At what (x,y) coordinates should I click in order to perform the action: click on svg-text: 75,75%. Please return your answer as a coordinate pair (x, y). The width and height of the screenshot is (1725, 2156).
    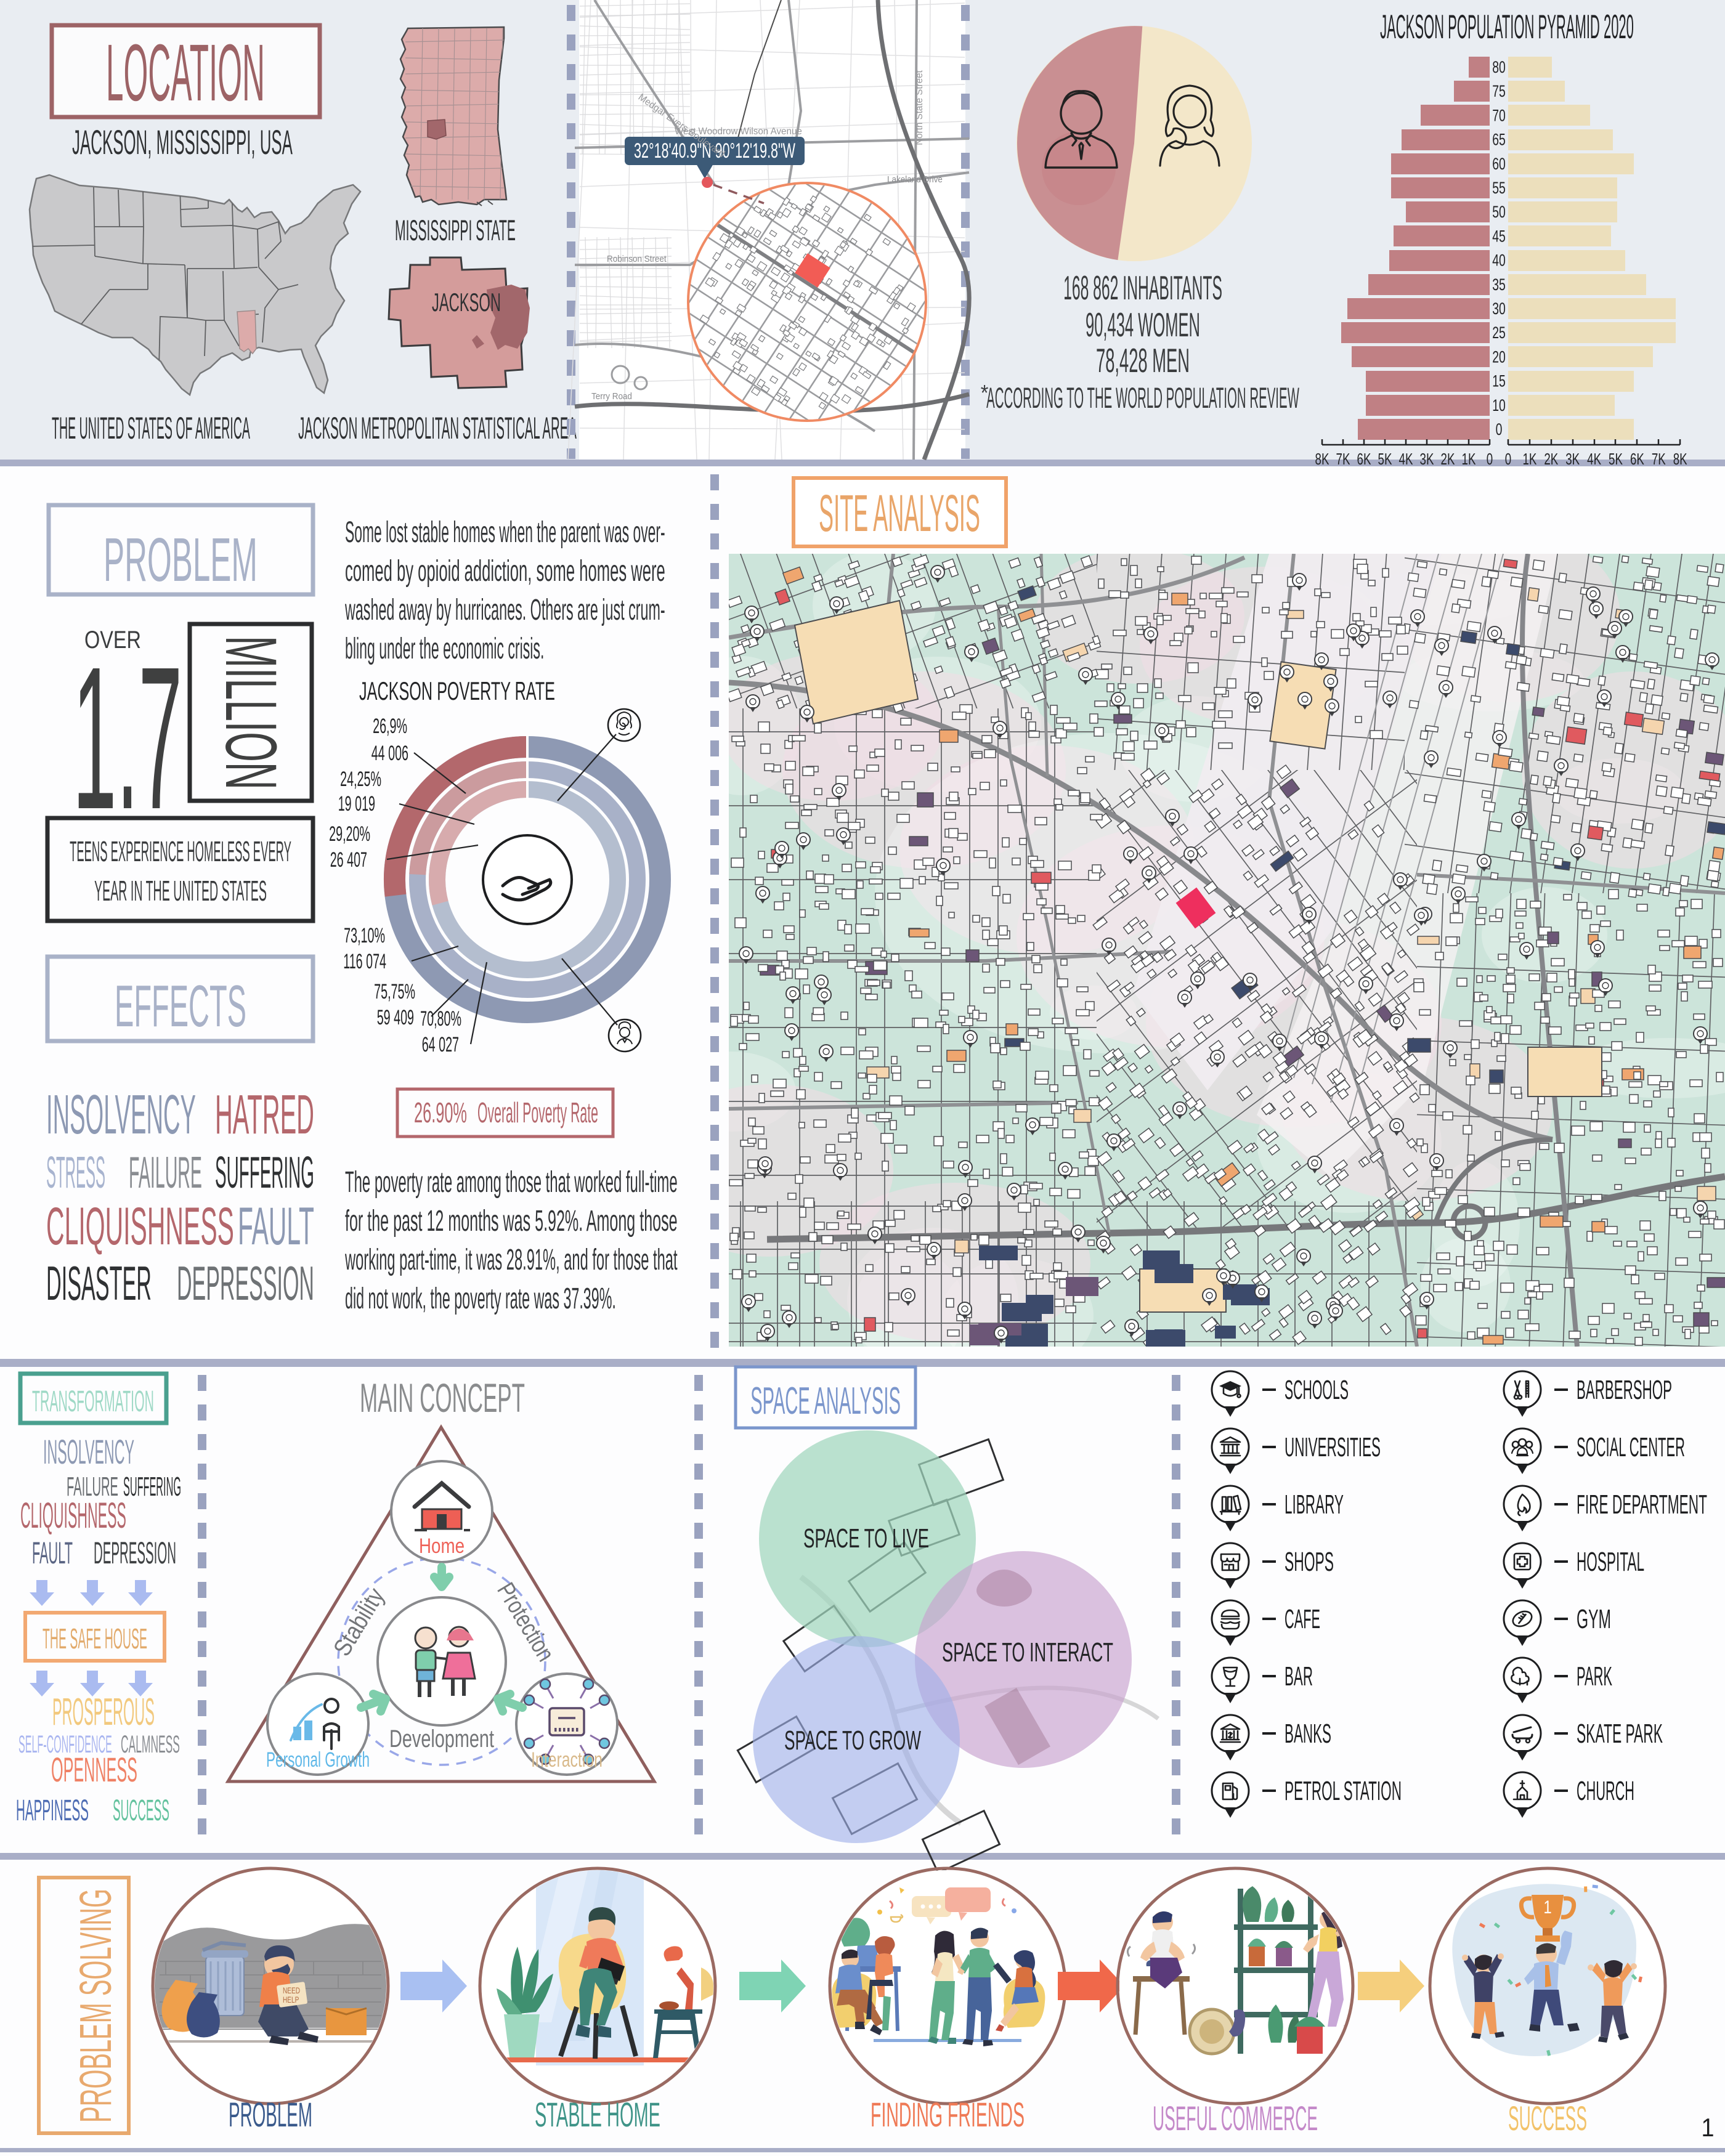
    Looking at the image, I should click on (395, 991).